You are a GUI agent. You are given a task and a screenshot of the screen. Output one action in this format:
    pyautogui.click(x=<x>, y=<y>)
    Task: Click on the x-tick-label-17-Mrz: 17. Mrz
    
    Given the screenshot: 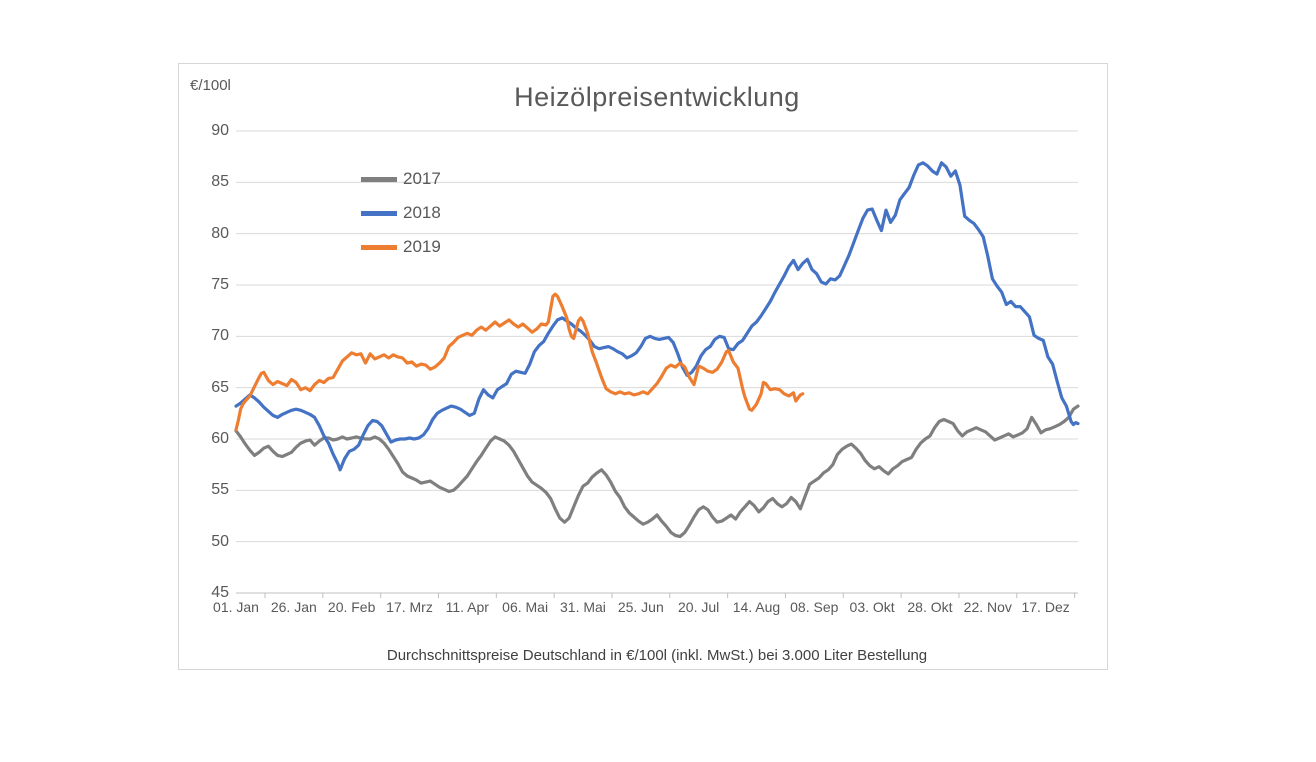 What is the action you would take?
    pyautogui.click(x=409, y=607)
    